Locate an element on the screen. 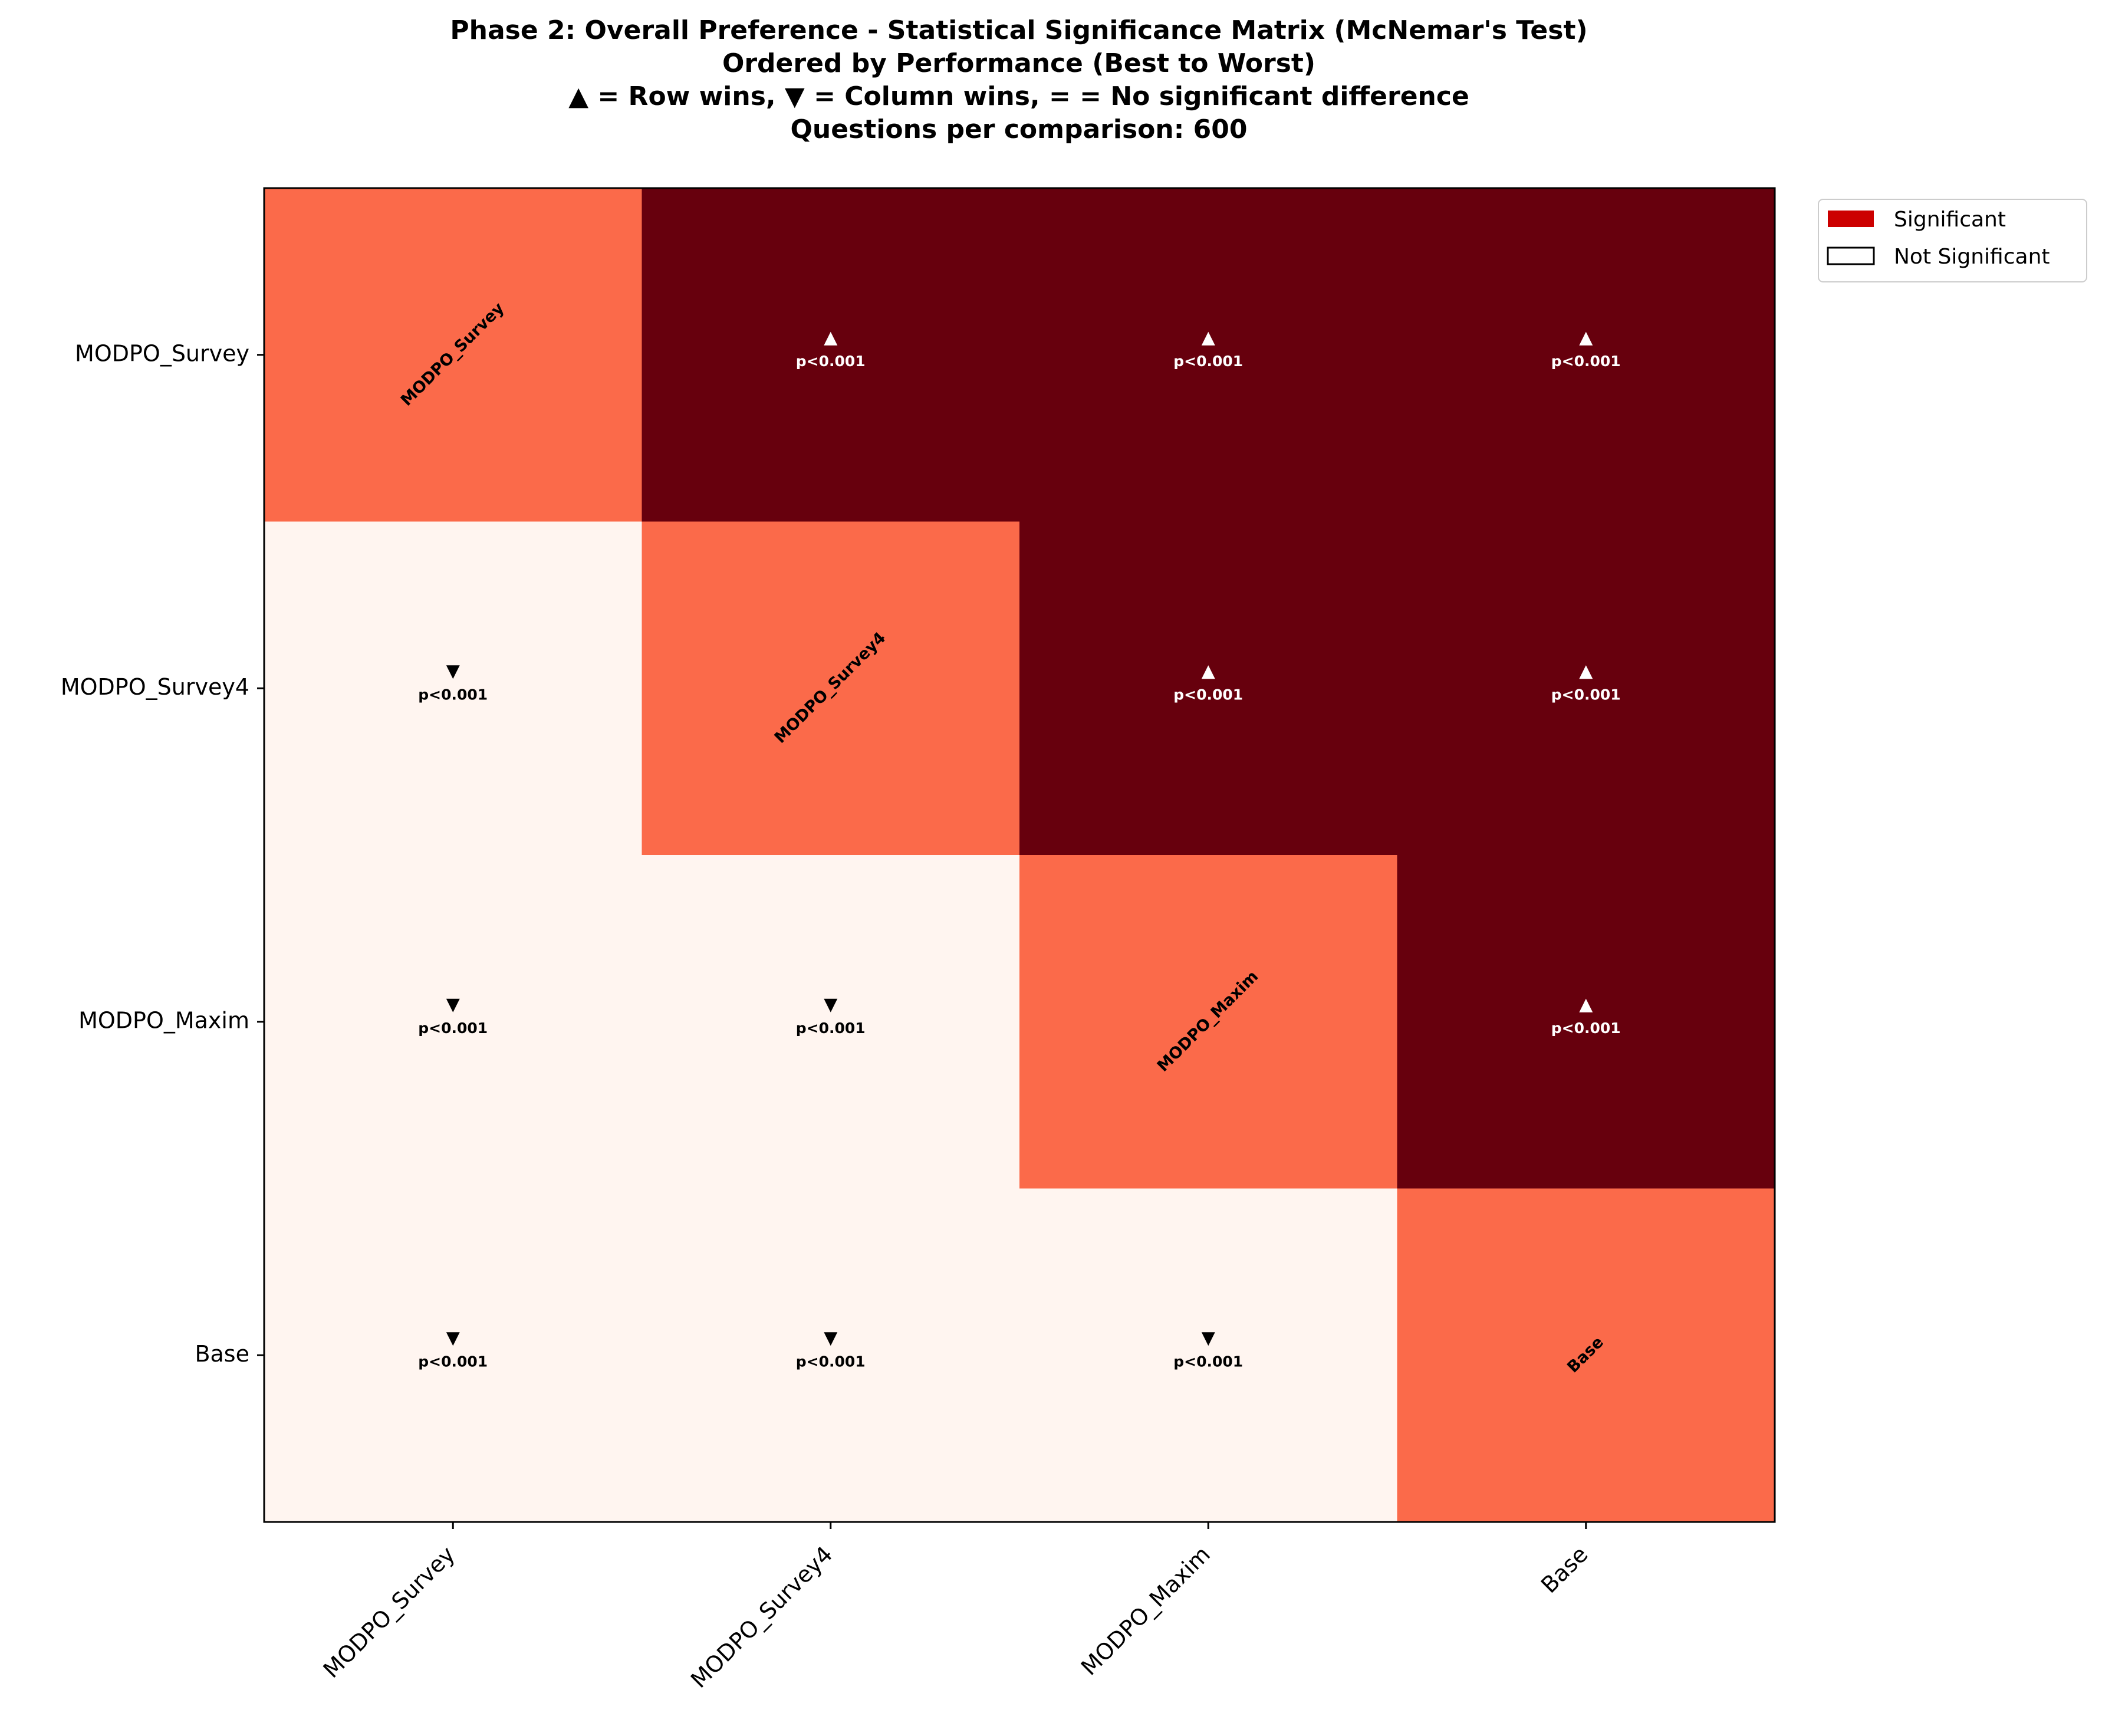  legend-label-significant: Significant is located at coordinates (1950, 220).